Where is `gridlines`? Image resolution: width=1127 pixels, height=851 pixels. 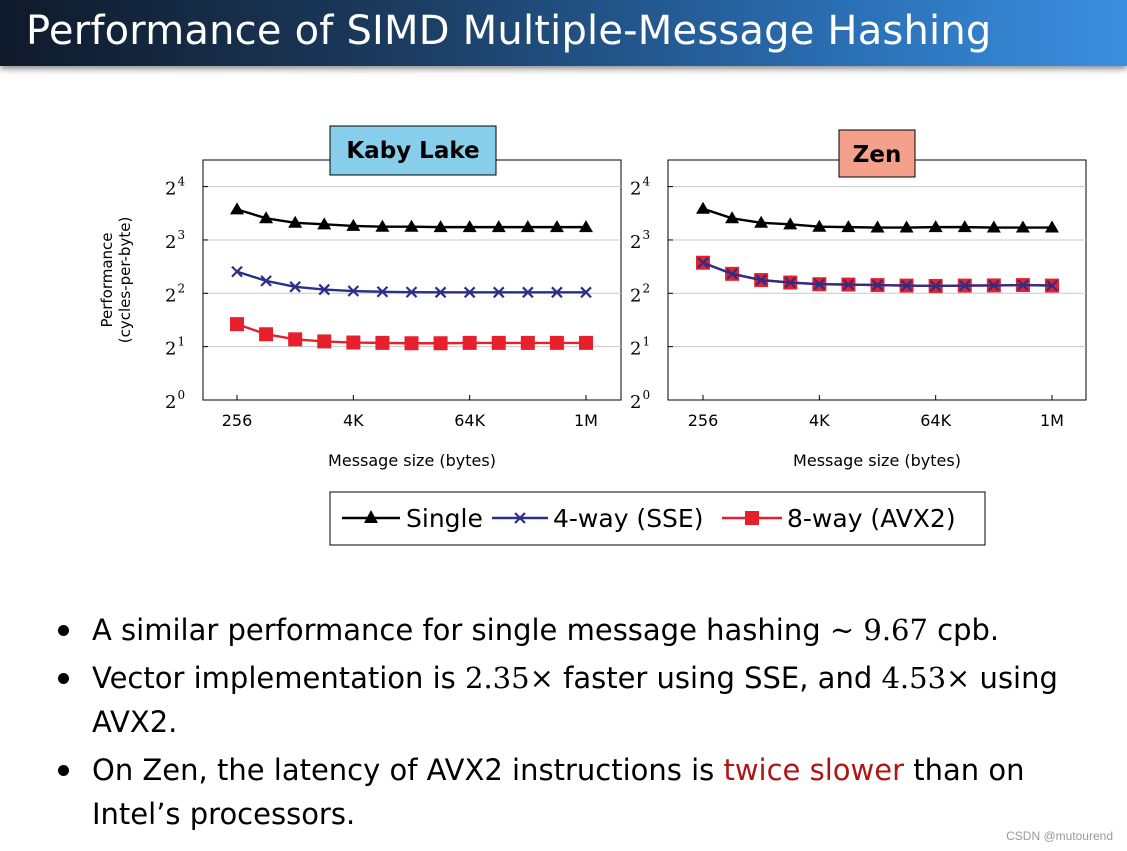
gridlines is located at coordinates (877, 293).